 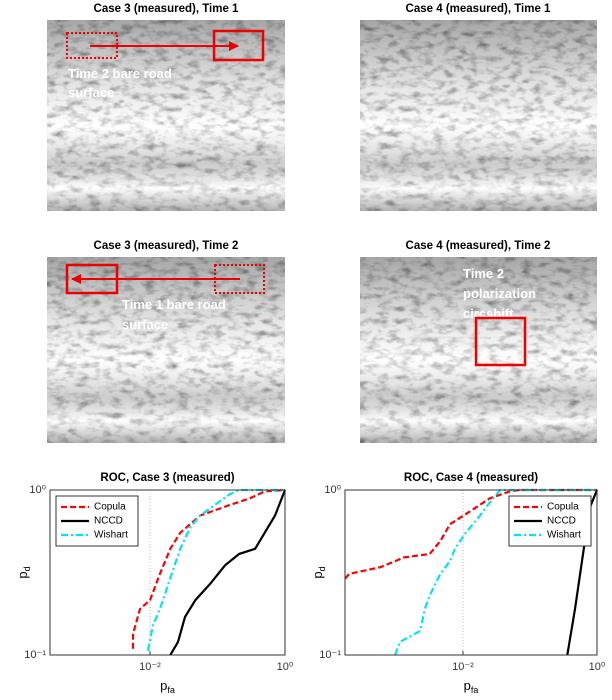 What do you see at coordinates (167, 478) in the screenshot?
I see `chart-title: ROC, Case 3 (measured)` at bounding box center [167, 478].